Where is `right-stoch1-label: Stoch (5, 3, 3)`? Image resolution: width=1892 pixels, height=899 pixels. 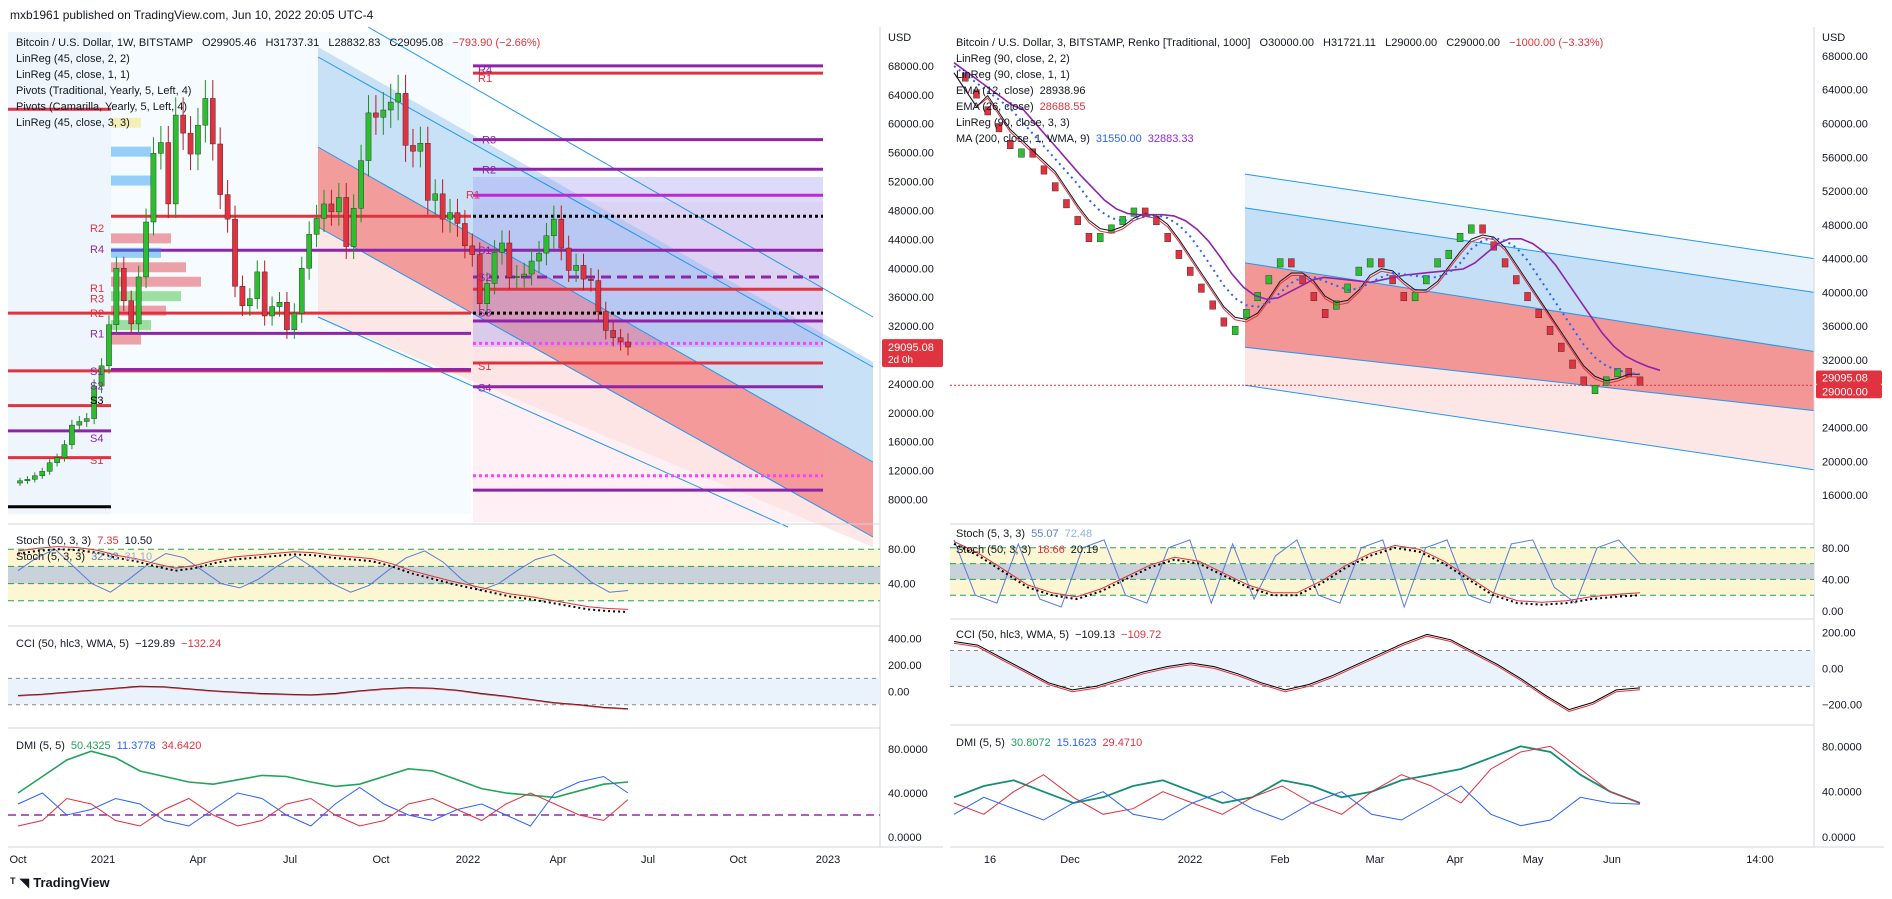
right-stoch1-label: Stoch (5, 3, 3) is located at coordinates (991, 534).